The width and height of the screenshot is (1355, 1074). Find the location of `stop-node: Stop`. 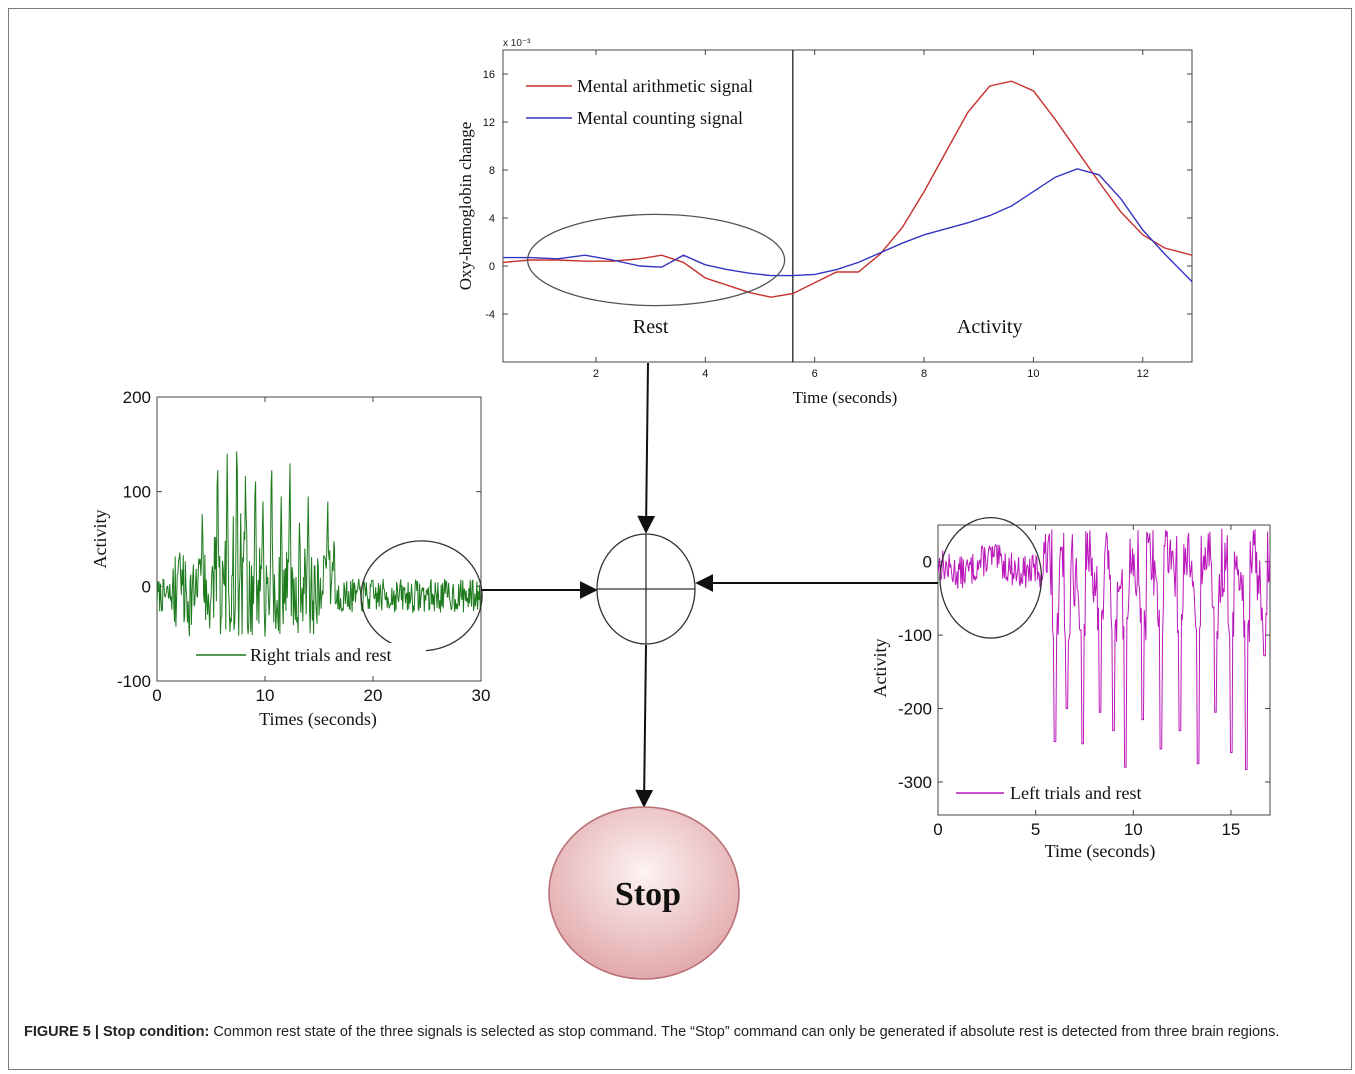

stop-node: Stop is located at coordinates (644, 893).